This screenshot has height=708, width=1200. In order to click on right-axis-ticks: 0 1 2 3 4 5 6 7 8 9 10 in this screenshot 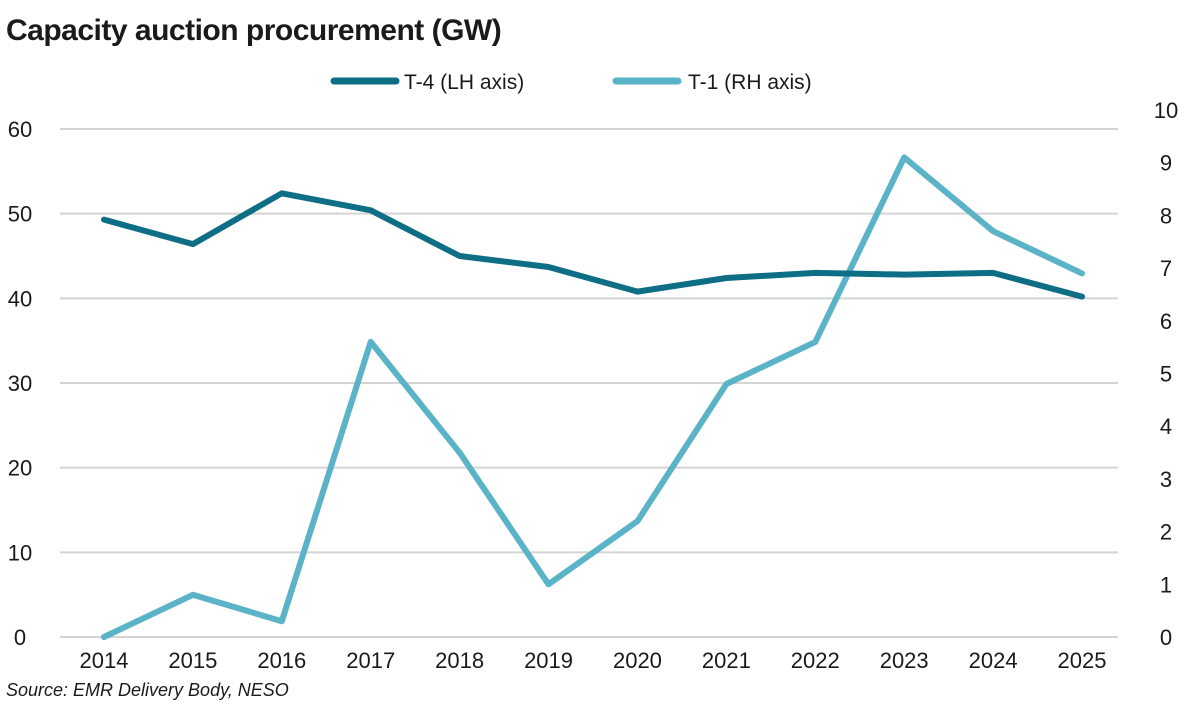, I will do `click(1166, 374)`.